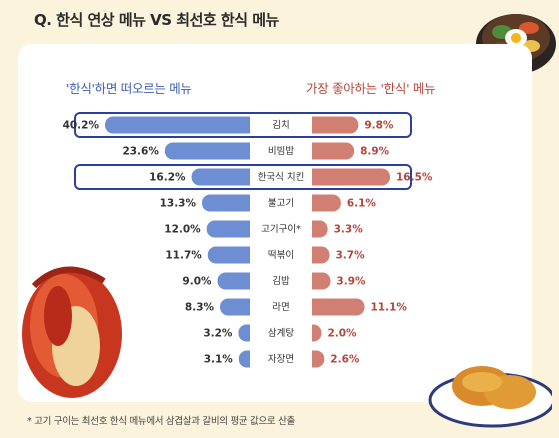 The height and width of the screenshot is (438, 559). Describe the element at coordinates (219, 360) in the screenshot. I see `left-value-label: 3.1%` at that location.